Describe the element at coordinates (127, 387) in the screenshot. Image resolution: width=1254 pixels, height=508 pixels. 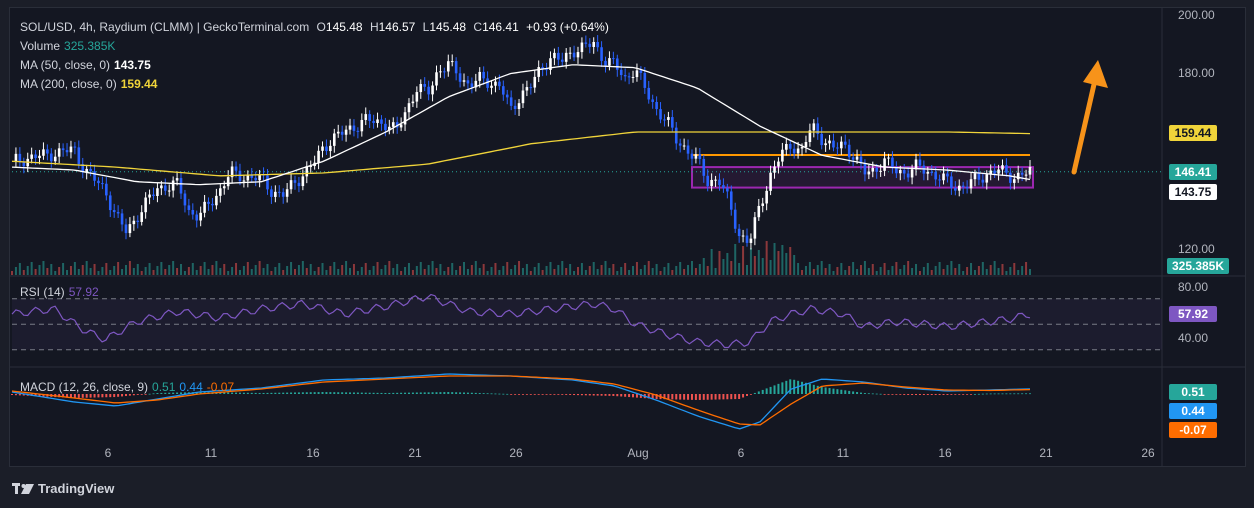
I see `macd-legend: MACD (12, 26, close, 9) 0.51 0.44 -0.07` at that location.